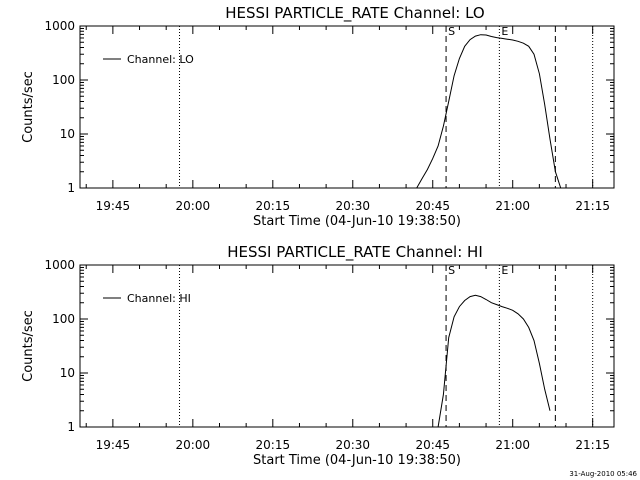  What do you see at coordinates (354, 13) in the screenshot?
I see `chart-title: HESSI PARTICLE_RATE Channel: LO` at bounding box center [354, 13].